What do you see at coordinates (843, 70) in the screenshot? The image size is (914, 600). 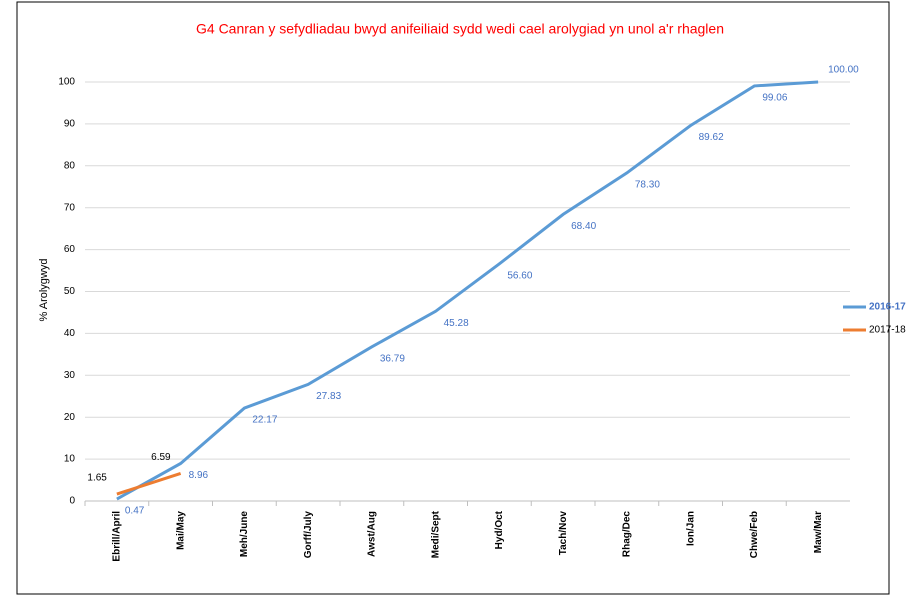 I see `data-label: 100.00` at bounding box center [843, 70].